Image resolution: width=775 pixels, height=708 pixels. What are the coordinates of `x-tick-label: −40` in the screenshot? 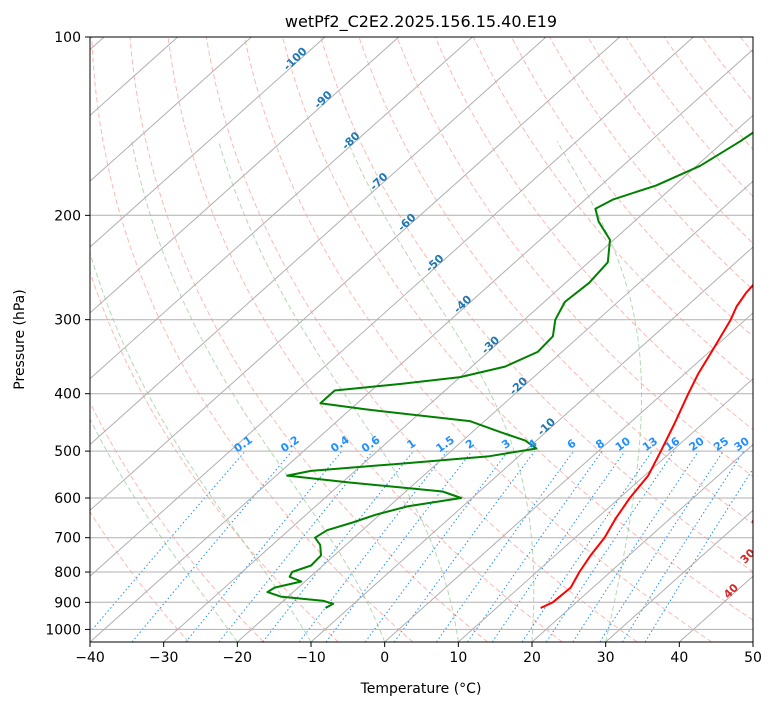 It's located at (90, 658).